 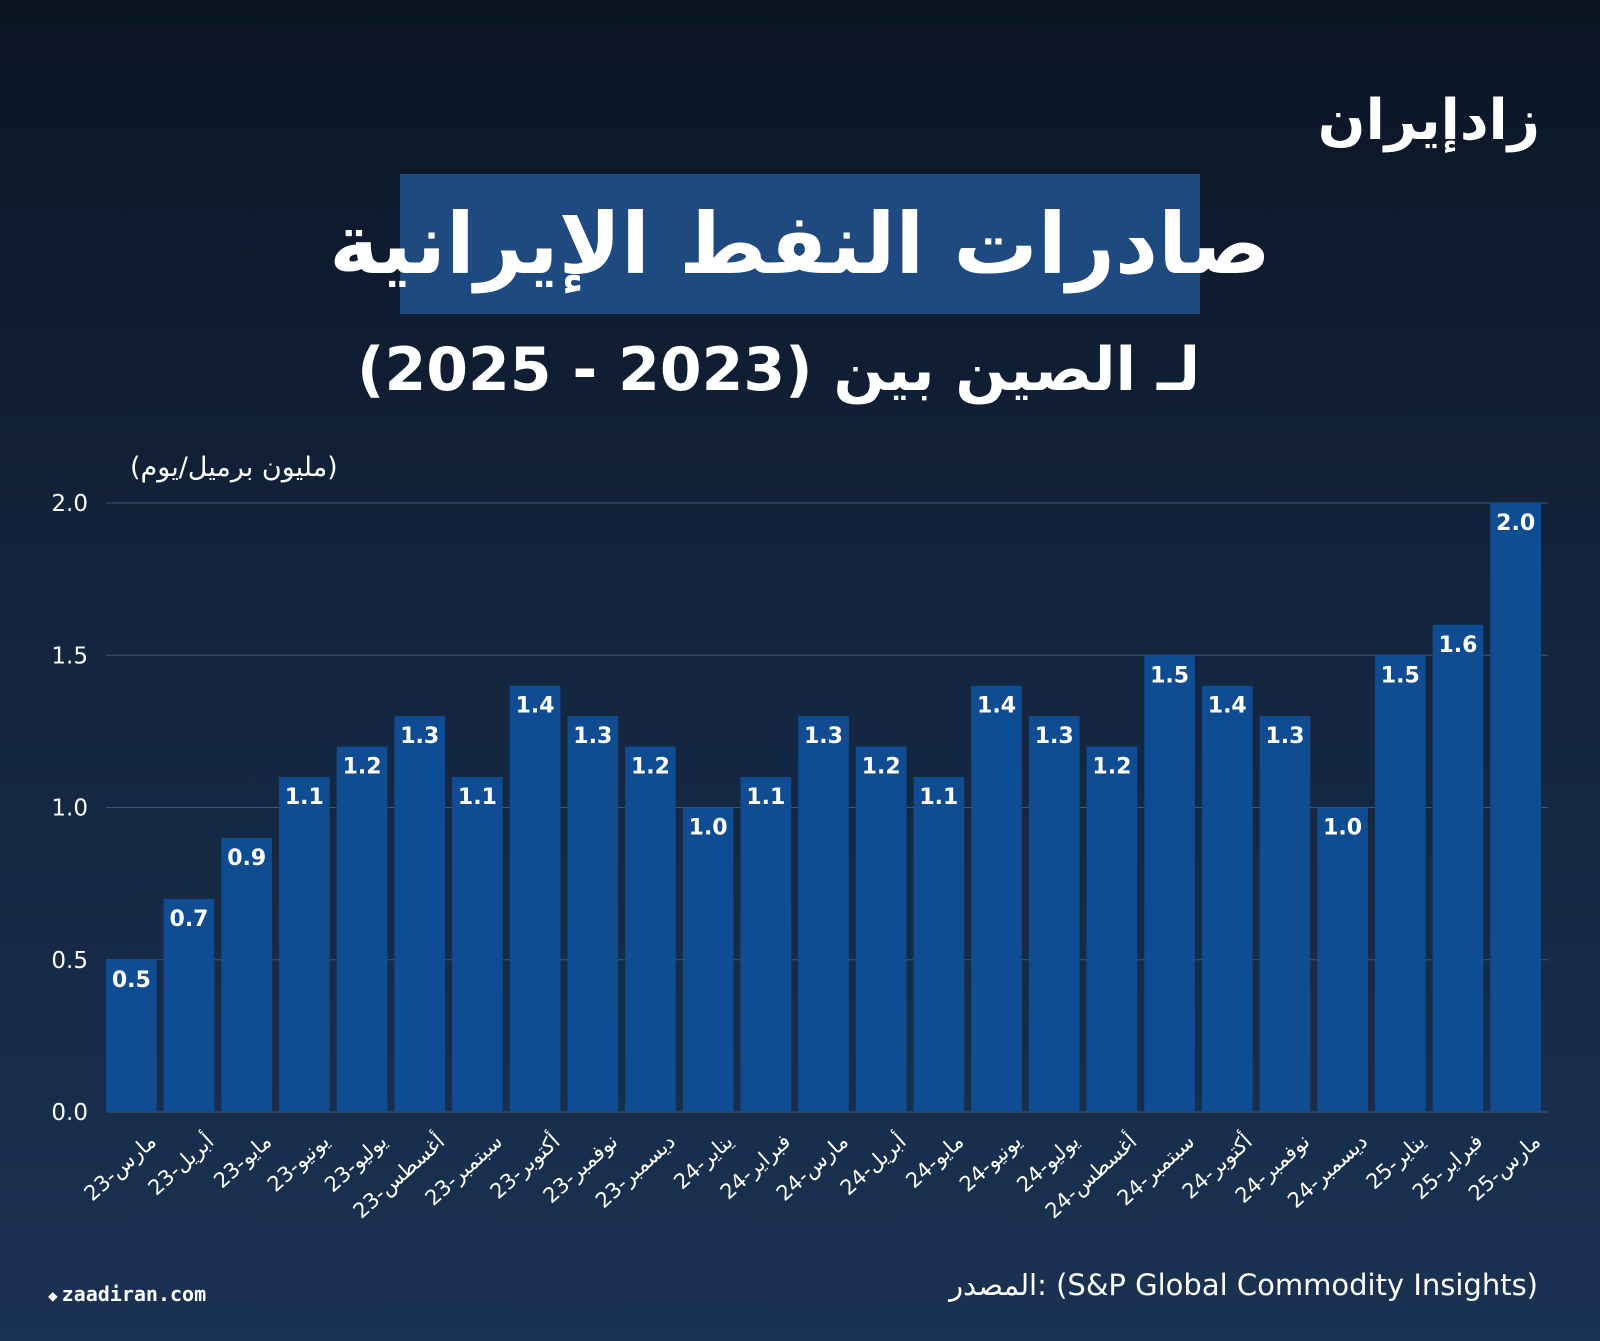 I want to click on x-tick-label: يونيو-24, so click(x=990, y=1162).